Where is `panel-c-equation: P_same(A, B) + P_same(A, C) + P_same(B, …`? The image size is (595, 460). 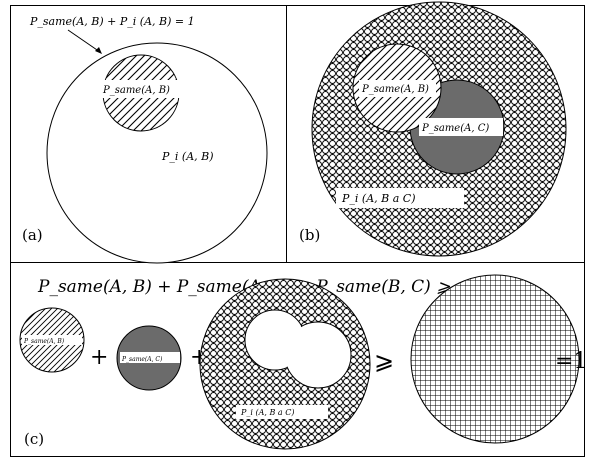 panel-c-equation: P_same(A, B) + P_same(A, C) + P_same(B, … is located at coordinates (243, 287).